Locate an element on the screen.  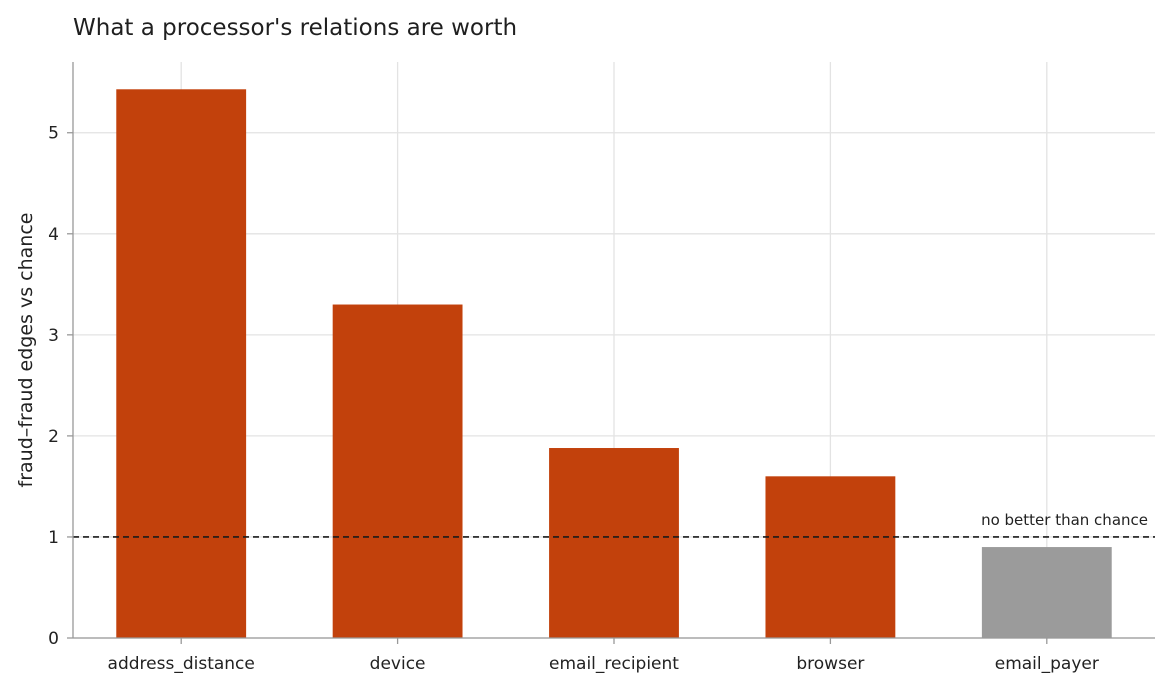
y-tick-label: 5 is located at coordinates (53, 134).